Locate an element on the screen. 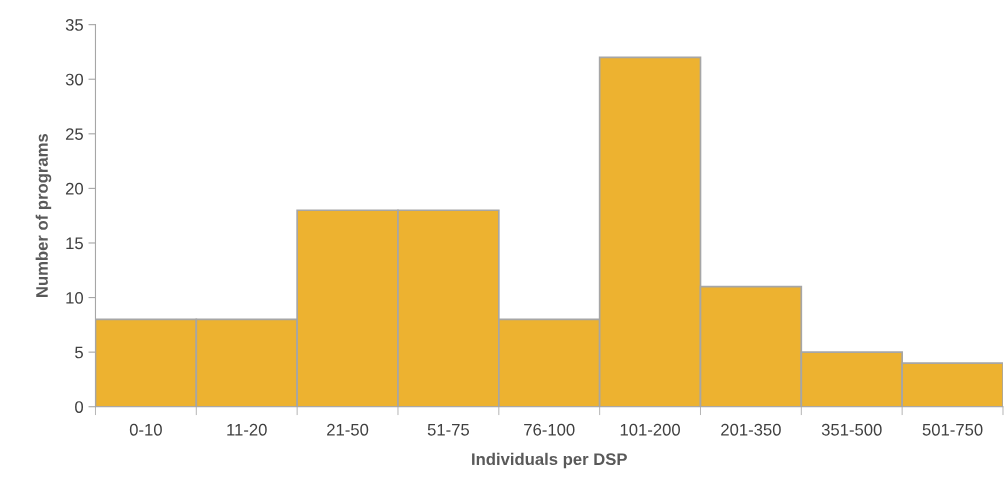  x-tick-label: 51-75 is located at coordinates (448, 430).